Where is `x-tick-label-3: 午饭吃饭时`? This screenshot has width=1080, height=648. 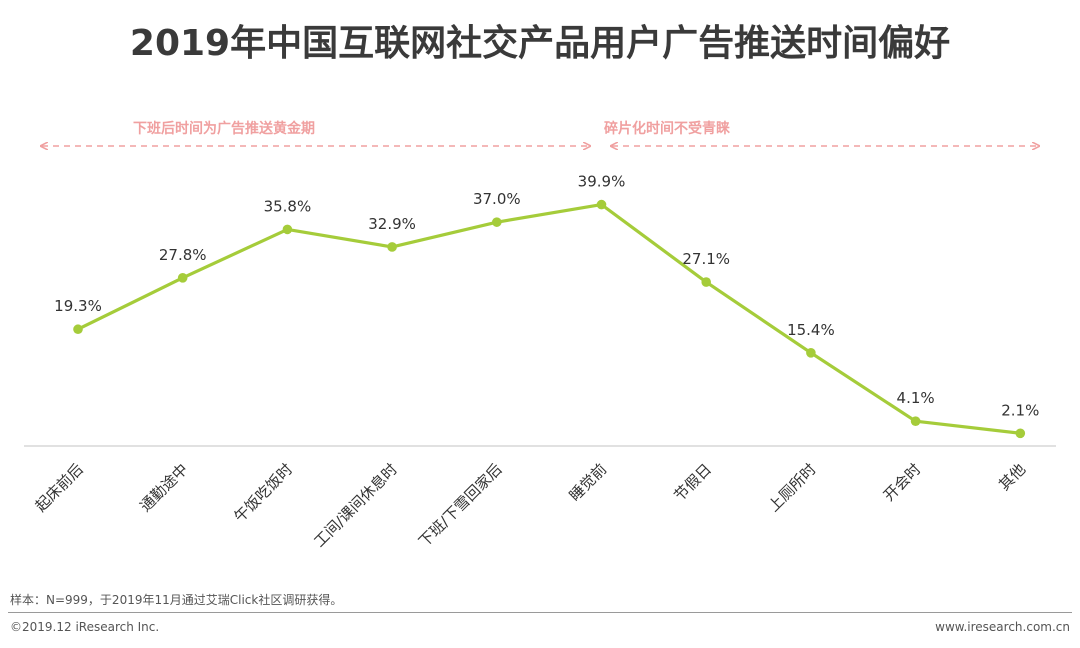
x-tick-label-3: 午饭吃饭时 is located at coordinates (263, 493).